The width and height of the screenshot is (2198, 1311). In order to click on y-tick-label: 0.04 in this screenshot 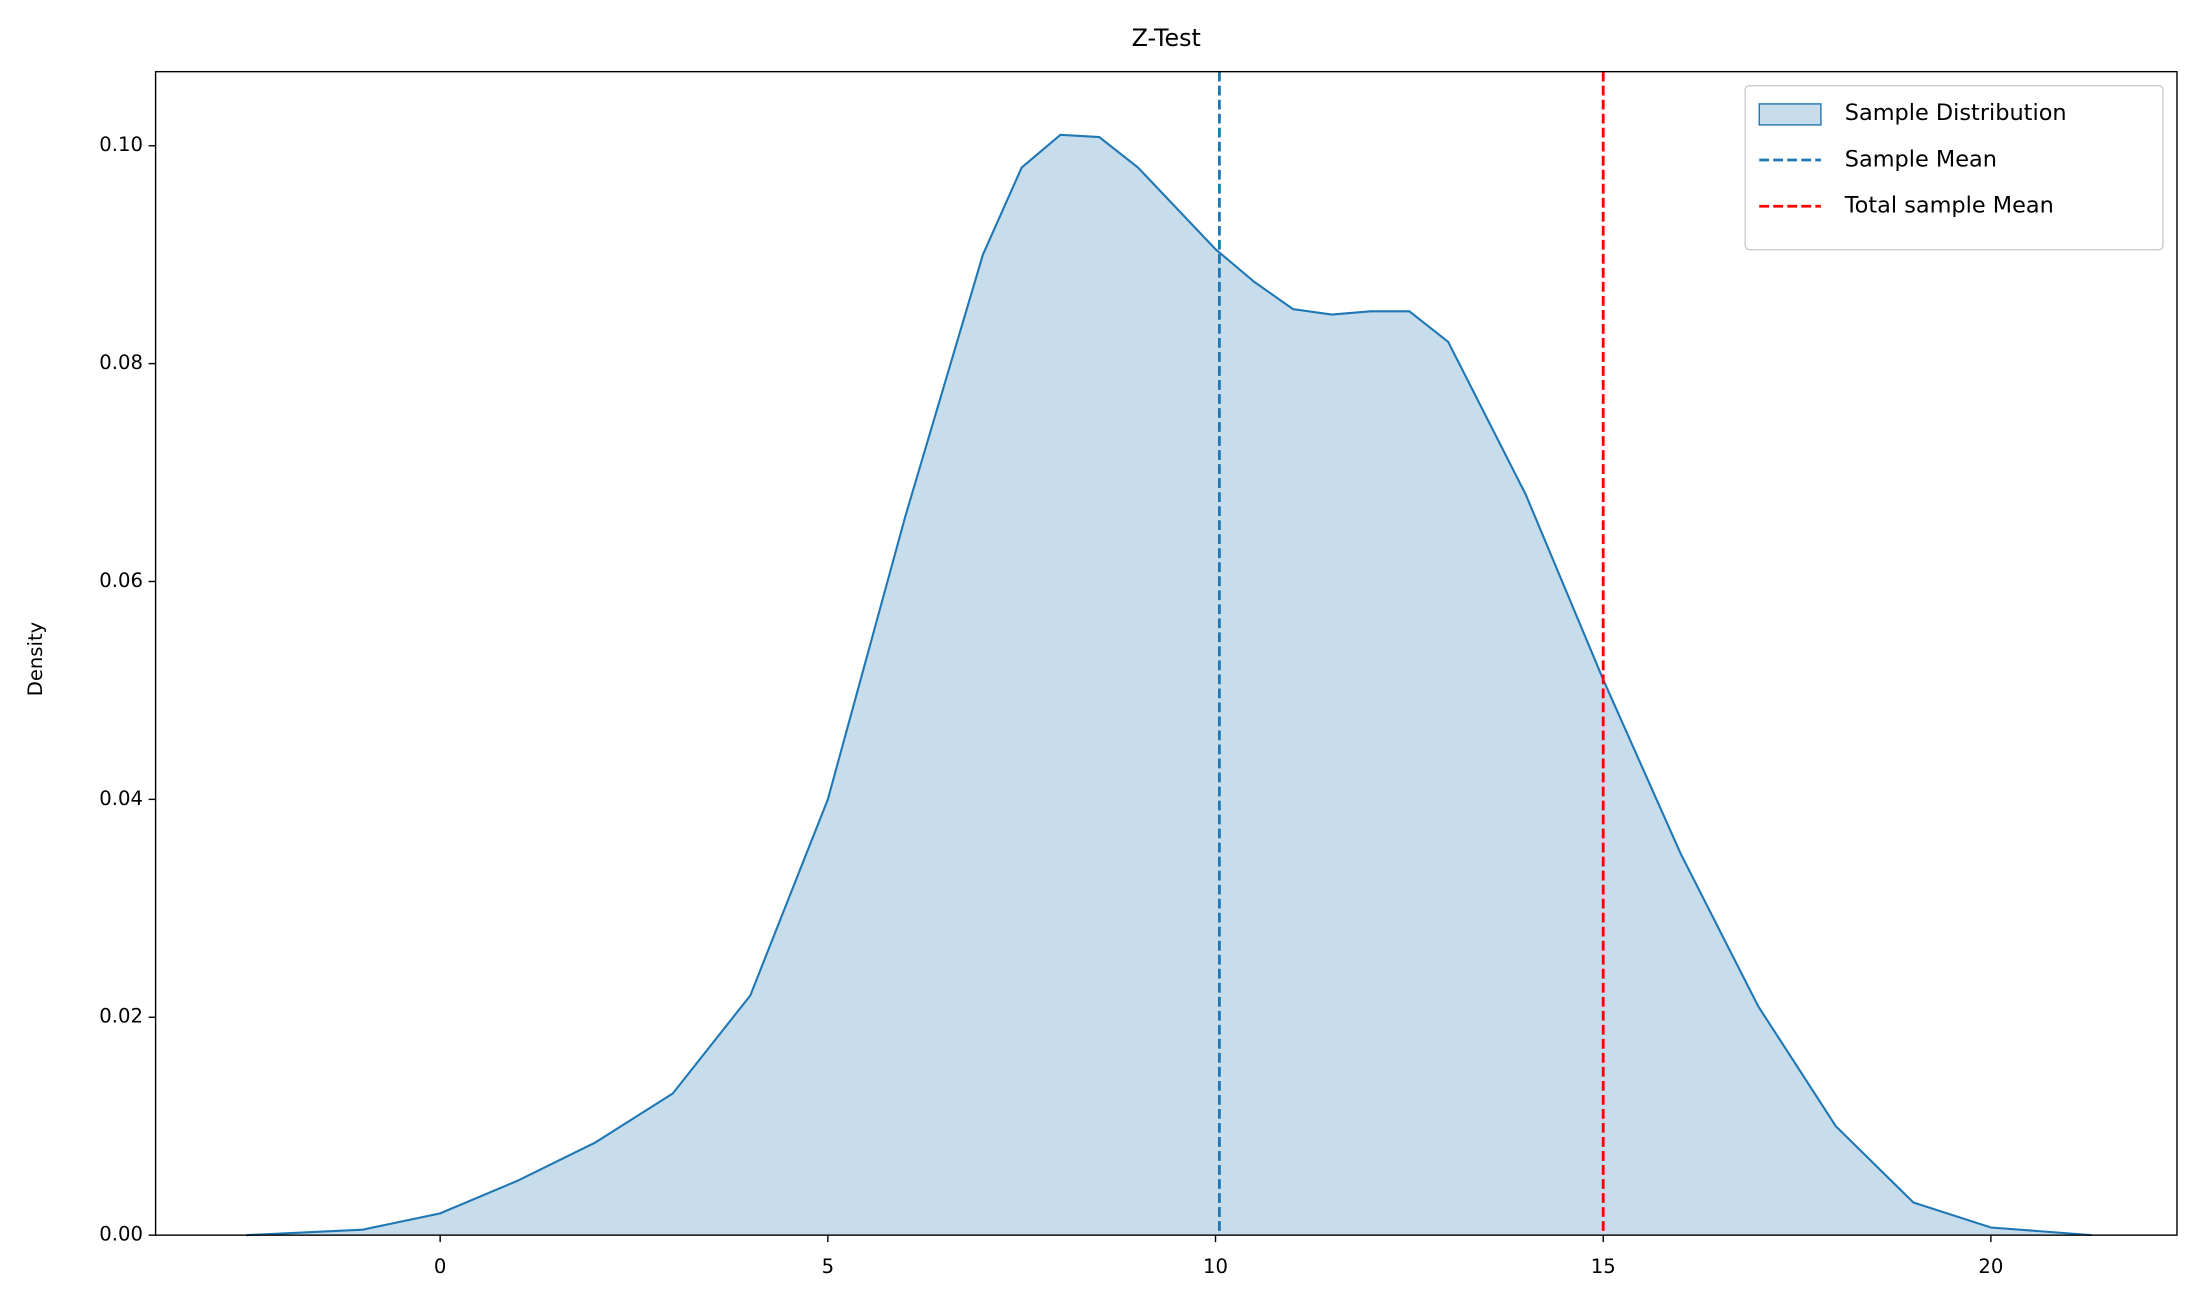, I will do `click(121, 798)`.